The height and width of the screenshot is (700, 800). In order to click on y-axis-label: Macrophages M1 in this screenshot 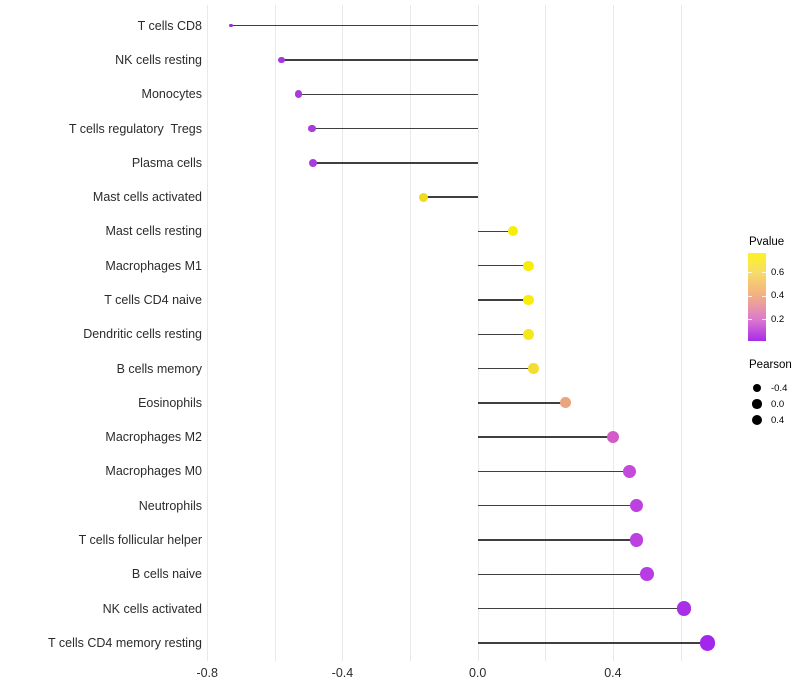, I will do `click(153, 265)`.